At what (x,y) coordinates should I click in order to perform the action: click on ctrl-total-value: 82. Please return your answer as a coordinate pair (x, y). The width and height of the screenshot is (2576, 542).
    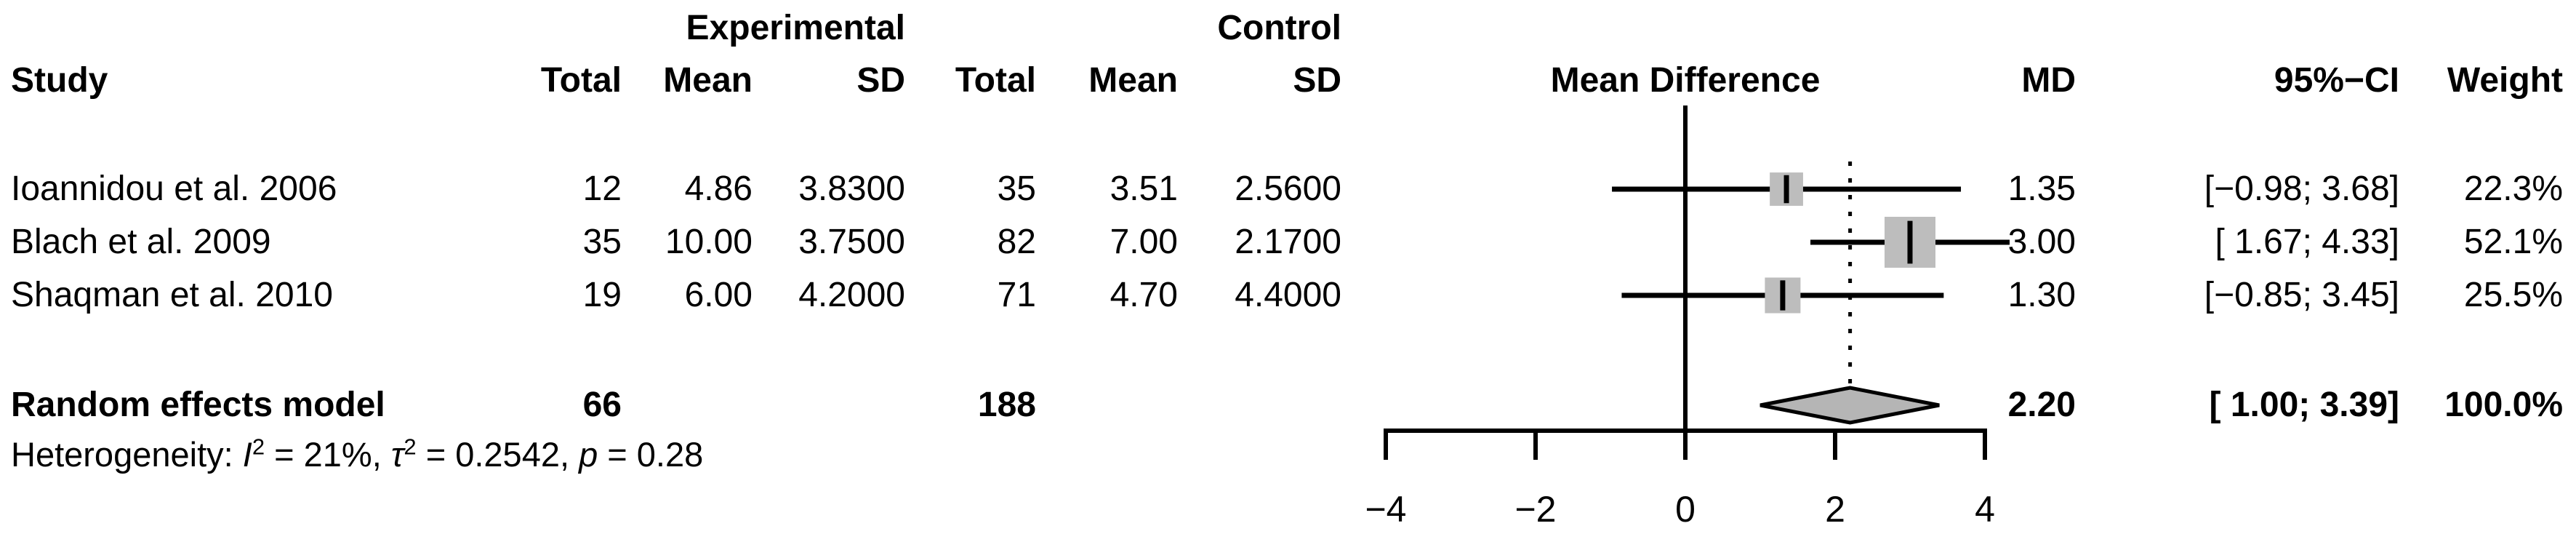
    Looking at the image, I should click on (1017, 242).